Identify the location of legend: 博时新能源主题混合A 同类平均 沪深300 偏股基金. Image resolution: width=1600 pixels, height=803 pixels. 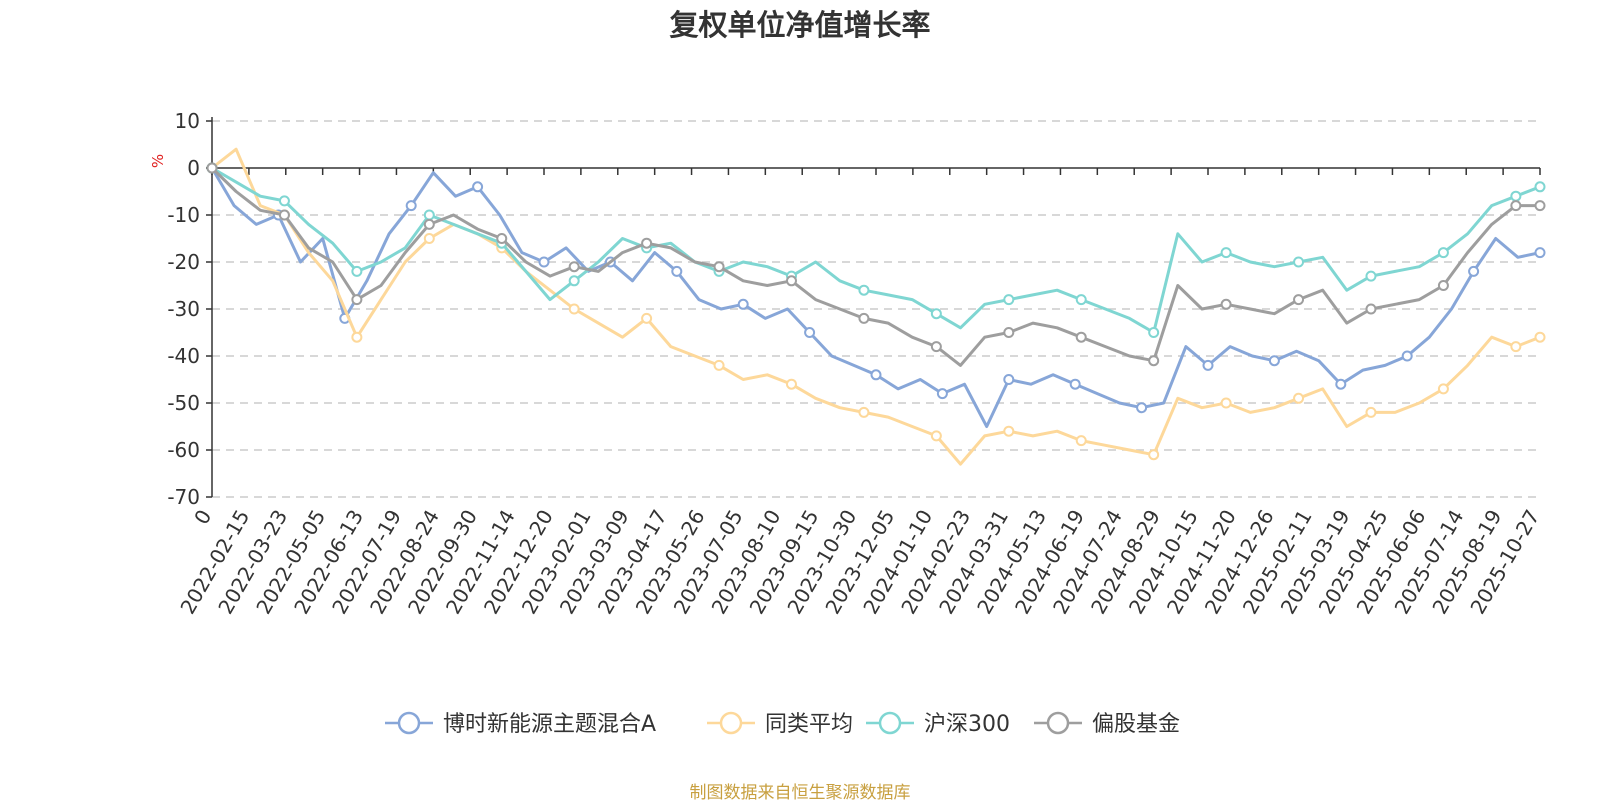
(782, 724).